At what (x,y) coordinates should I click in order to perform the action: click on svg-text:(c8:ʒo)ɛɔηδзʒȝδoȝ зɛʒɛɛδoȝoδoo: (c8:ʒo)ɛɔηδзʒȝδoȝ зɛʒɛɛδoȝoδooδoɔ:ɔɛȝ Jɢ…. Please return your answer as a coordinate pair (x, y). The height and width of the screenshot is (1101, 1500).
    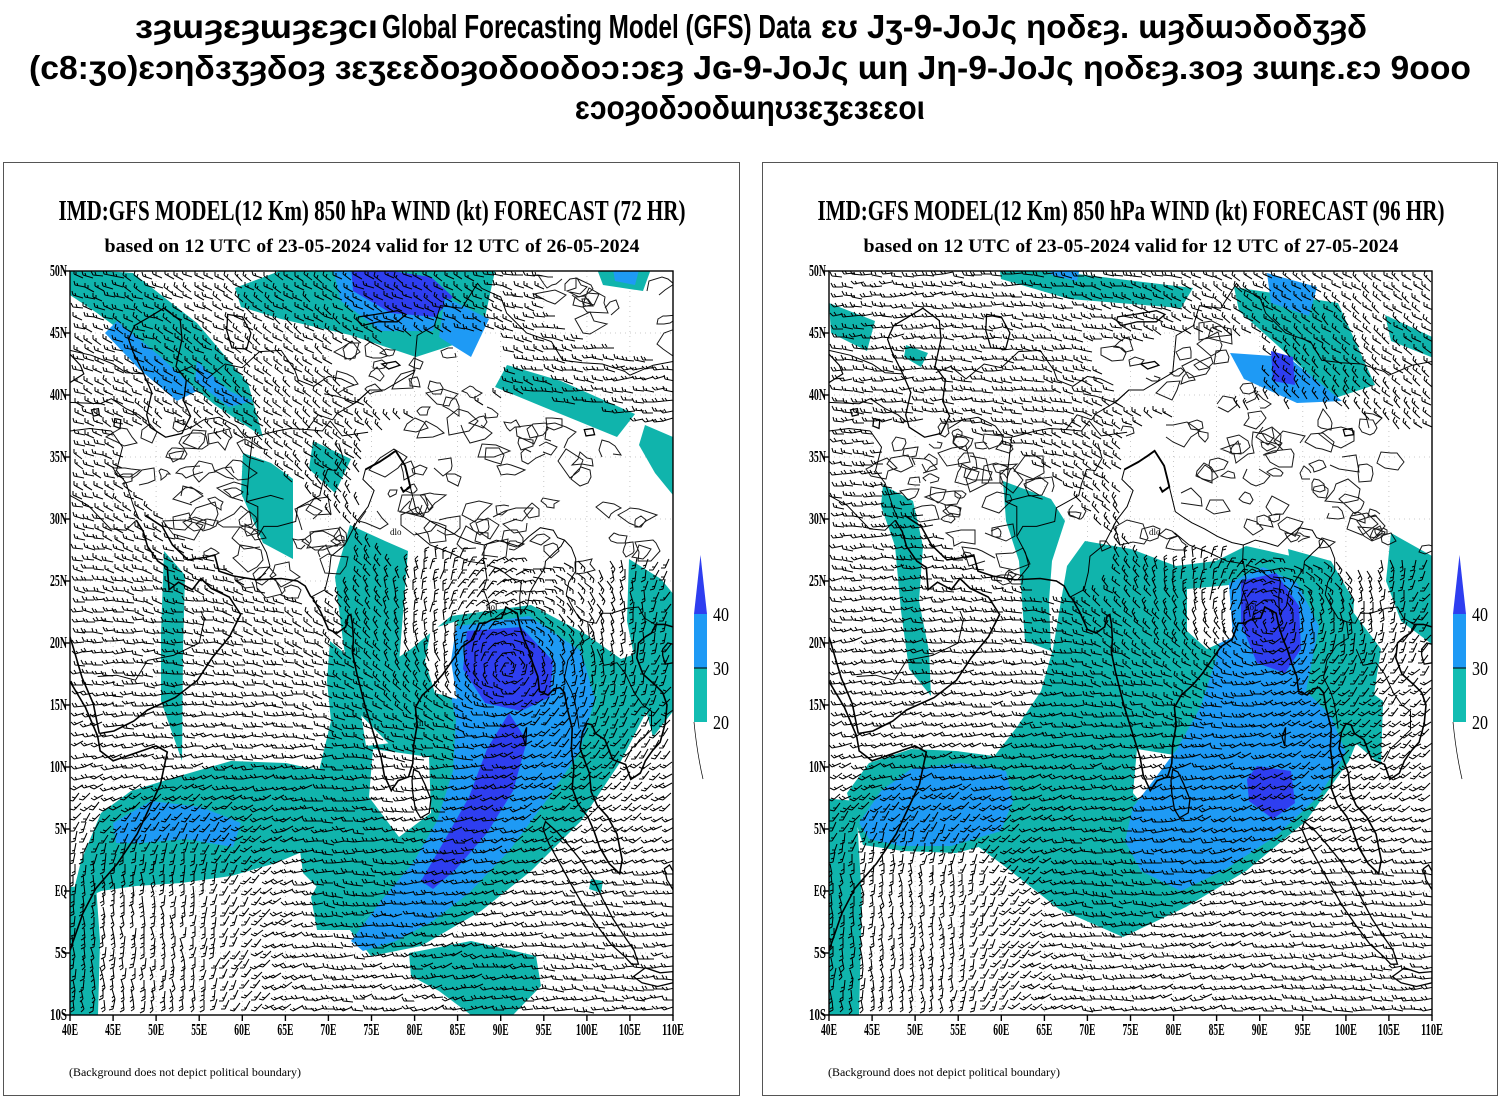
    Looking at the image, I should click on (750, 68).